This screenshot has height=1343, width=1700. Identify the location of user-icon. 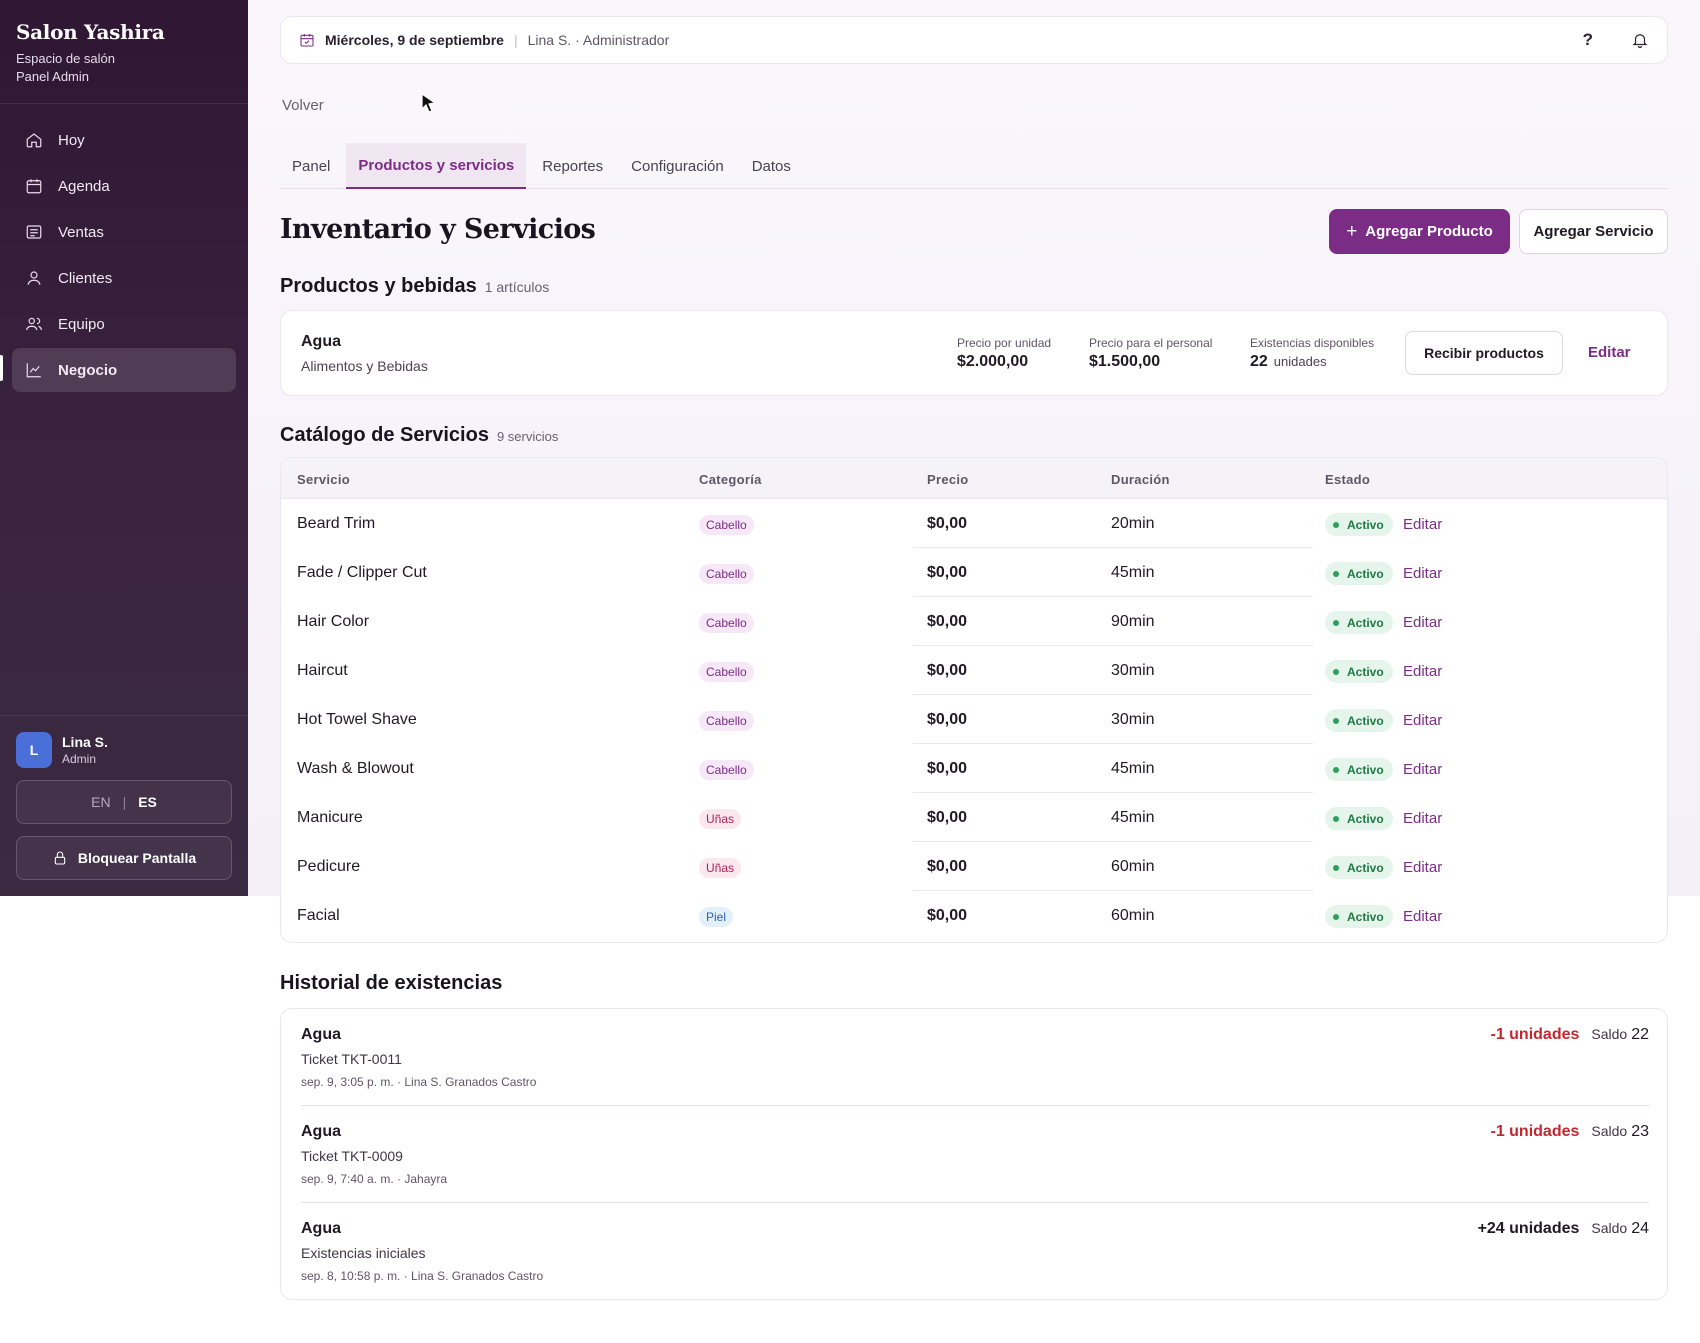
(34, 278).